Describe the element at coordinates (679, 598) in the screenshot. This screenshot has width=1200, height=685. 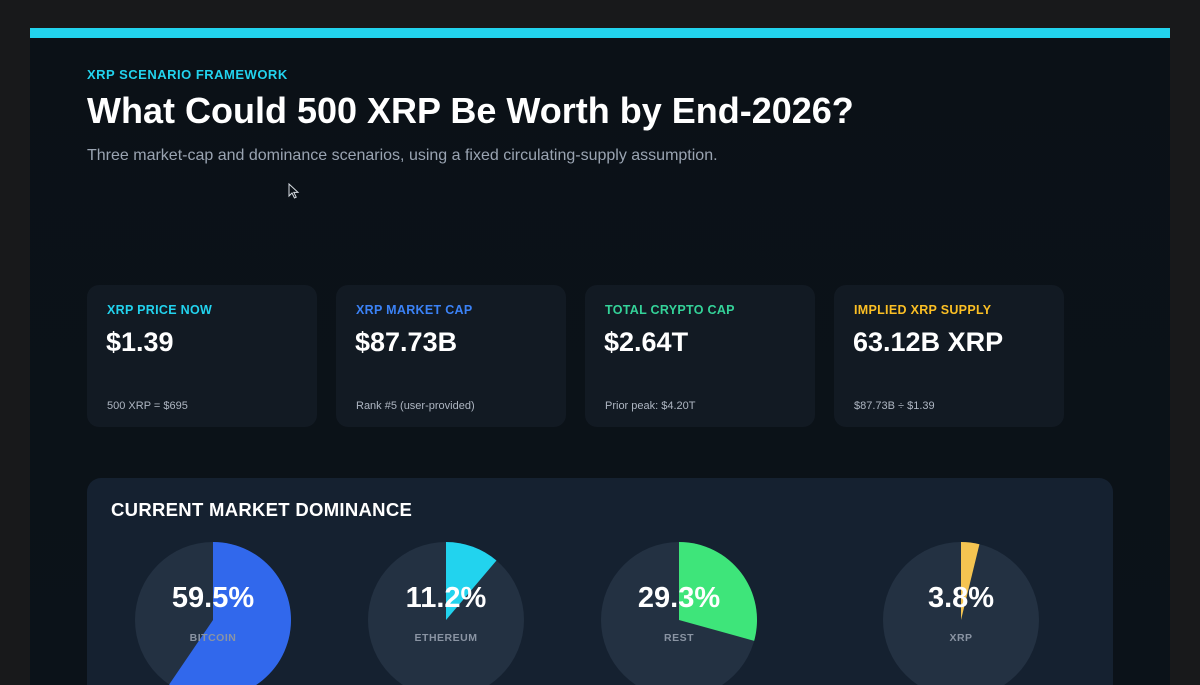
I see `pie-percent-label: 29.3%` at that location.